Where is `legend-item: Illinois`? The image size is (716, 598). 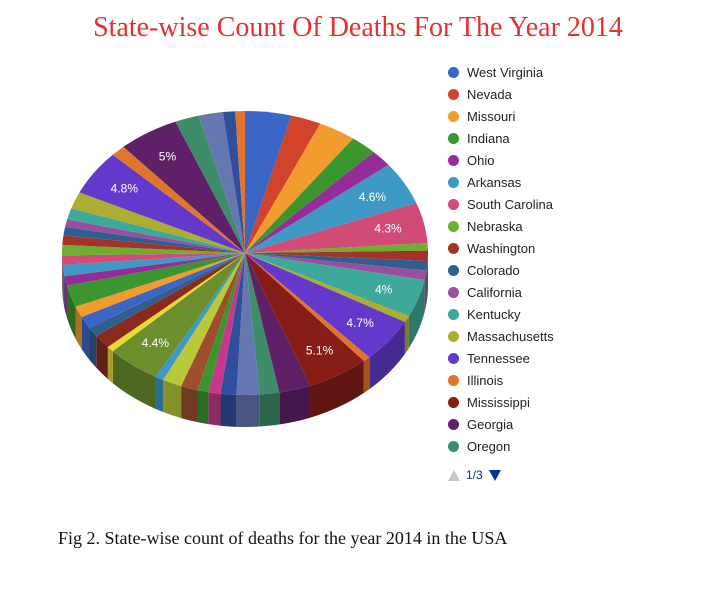
legend-item: Illinois is located at coordinates (501, 380).